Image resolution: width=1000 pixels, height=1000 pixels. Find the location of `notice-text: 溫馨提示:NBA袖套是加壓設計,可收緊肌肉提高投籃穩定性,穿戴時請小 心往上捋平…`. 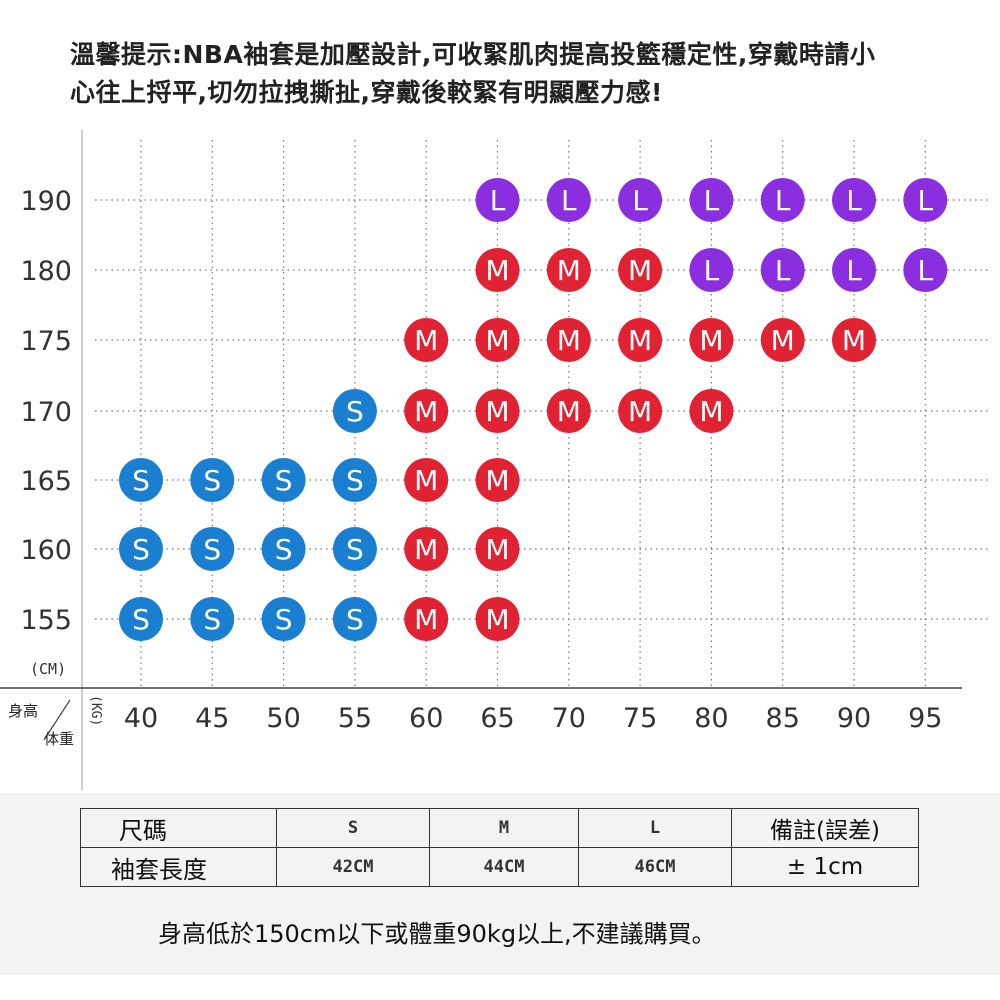

notice-text: 溫馨提示:NBA袖套是加壓設計,可收緊肌肉提高投籃穩定性,穿戴時請小 心往上捋平… is located at coordinates (510, 74).